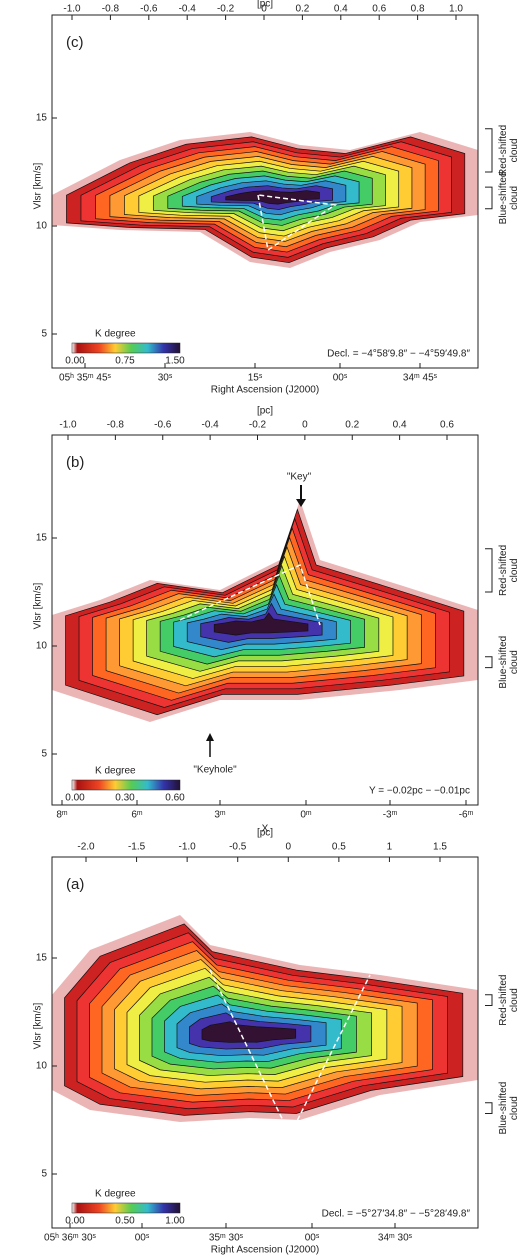  What do you see at coordinates (306, 815) in the screenshot?
I see `bottom-tick-label: 0ᵐ` at bounding box center [306, 815].